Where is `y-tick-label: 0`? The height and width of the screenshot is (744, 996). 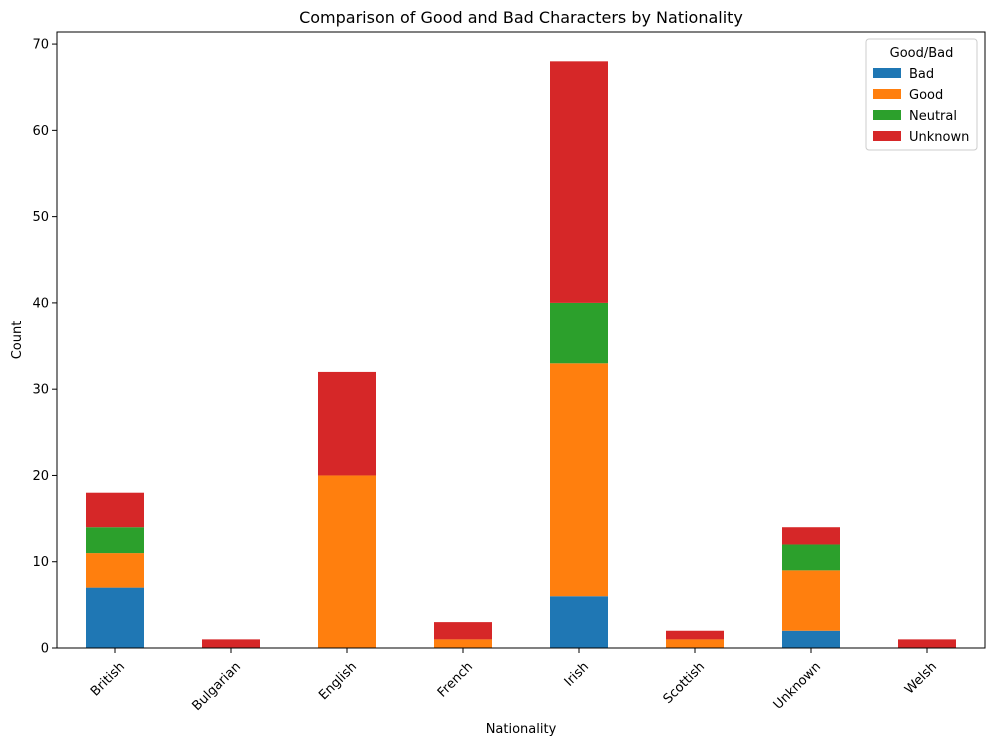 y-tick-label: 0 is located at coordinates (45, 649).